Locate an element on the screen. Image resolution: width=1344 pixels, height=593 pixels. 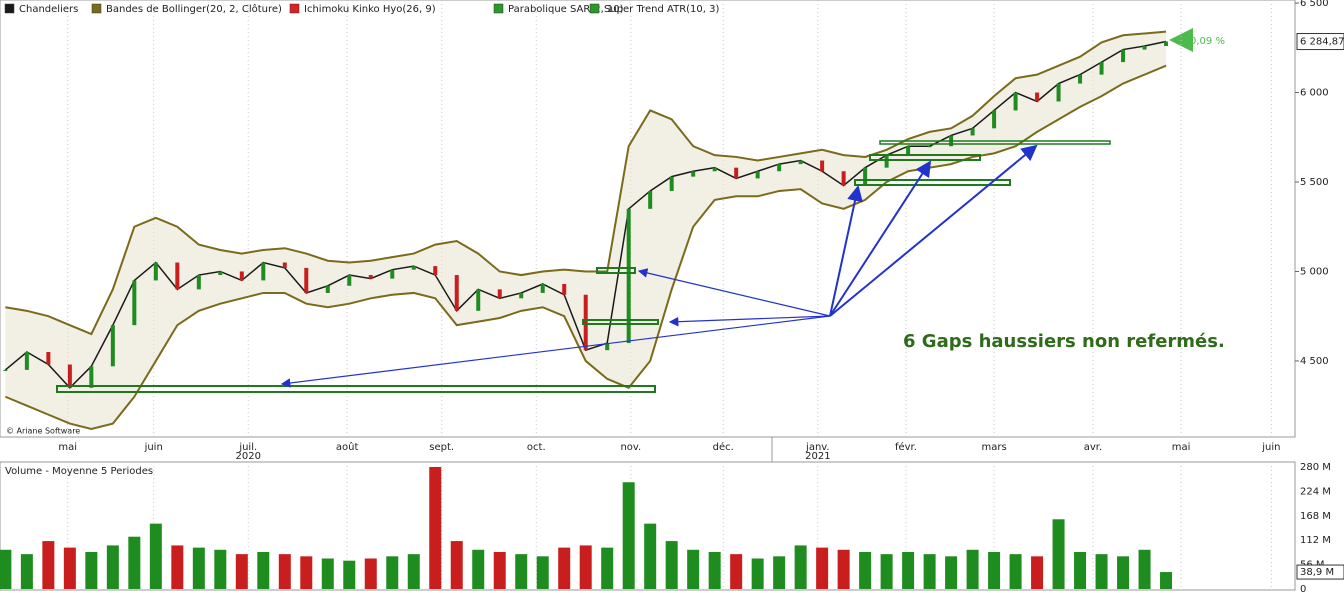
x-tick-label: mai is located at coordinates (1181, 447).